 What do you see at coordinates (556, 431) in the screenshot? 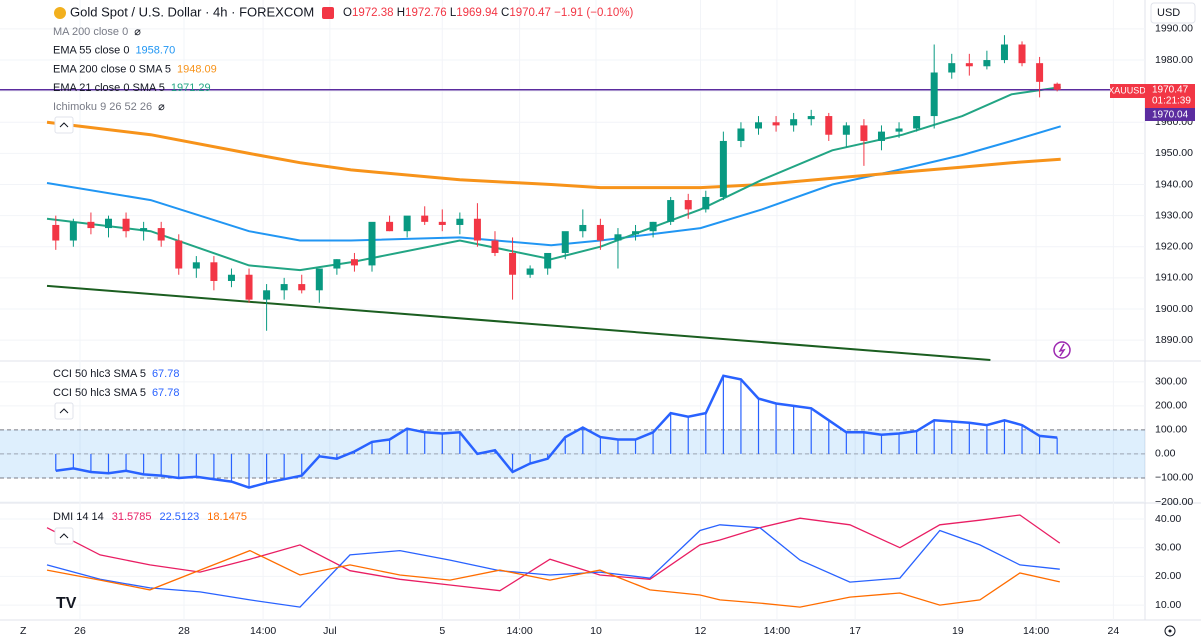
I see `cci-line` at bounding box center [556, 431].